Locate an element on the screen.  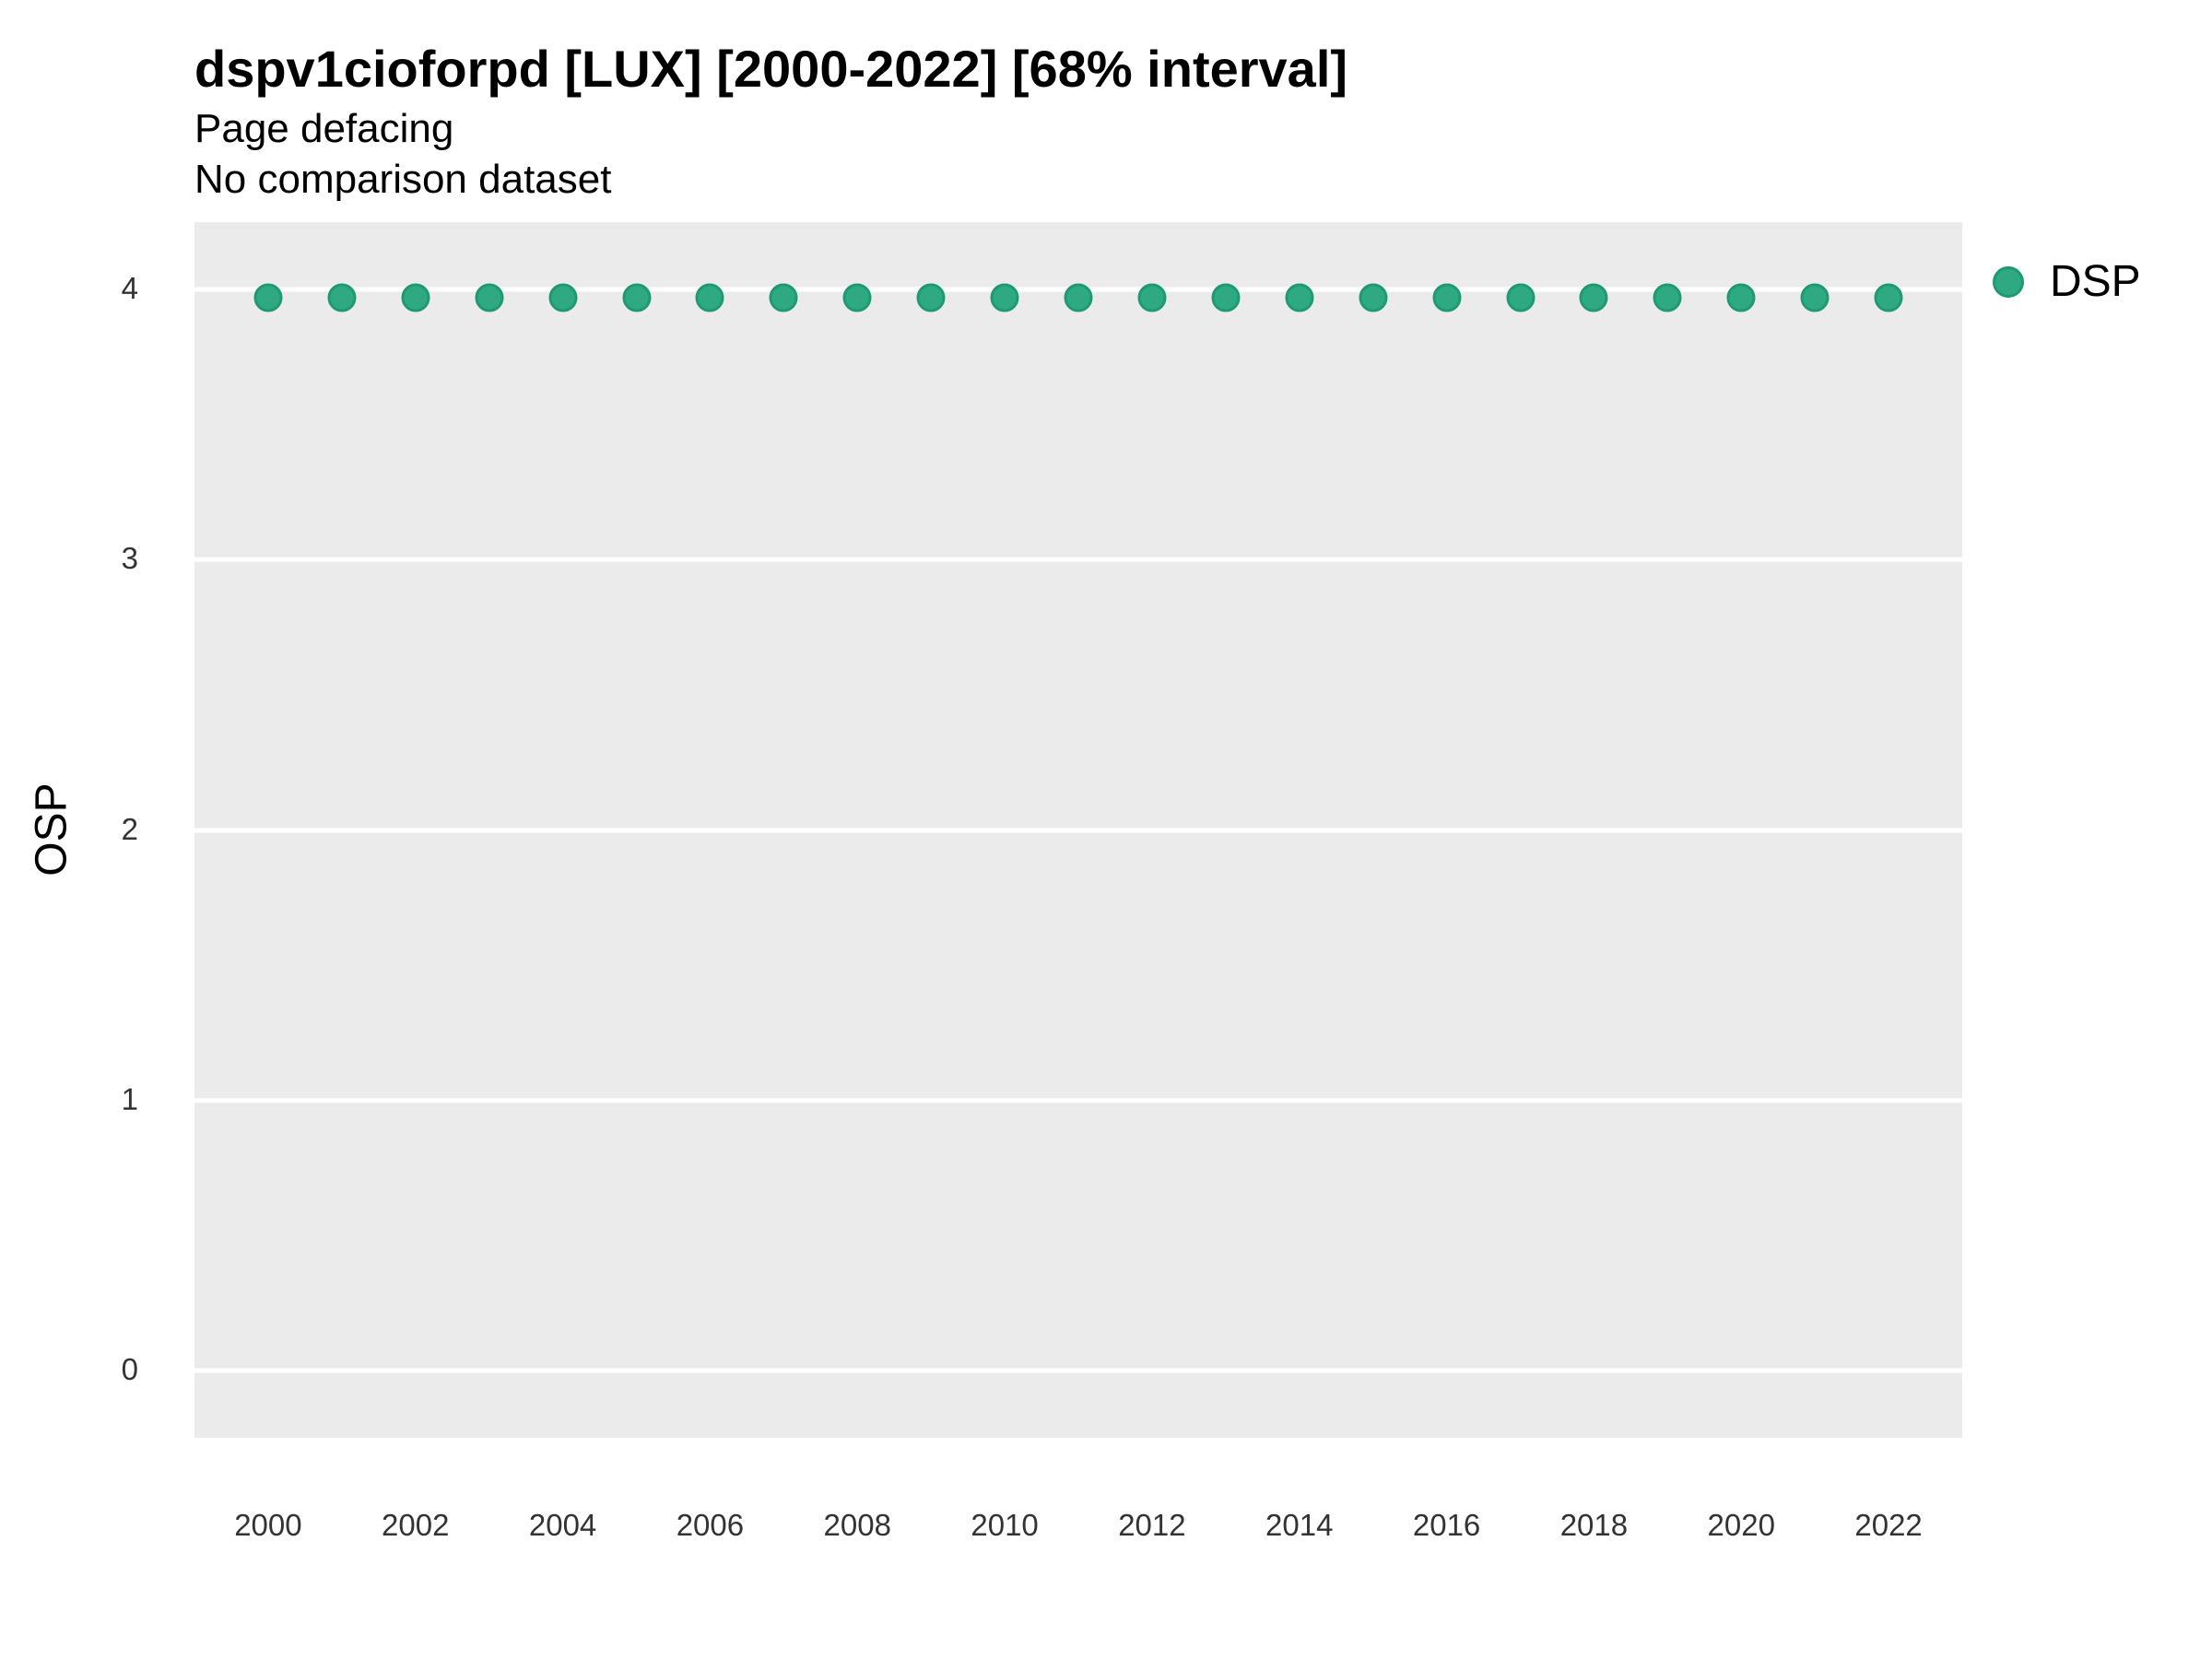
data-point-dsp-2010 is located at coordinates (1004, 297).